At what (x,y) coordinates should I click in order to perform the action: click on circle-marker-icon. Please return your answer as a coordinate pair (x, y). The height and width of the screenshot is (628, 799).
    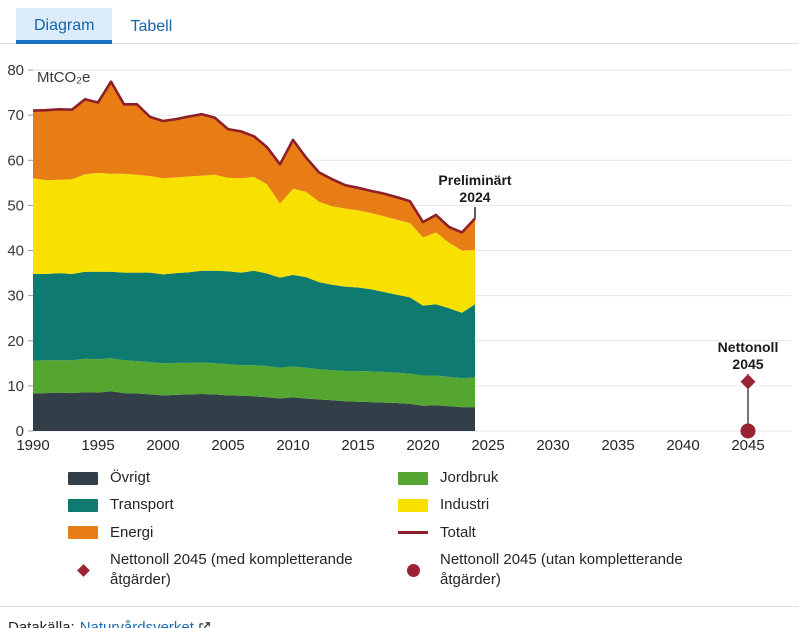
    Looking at the image, I should click on (413, 570).